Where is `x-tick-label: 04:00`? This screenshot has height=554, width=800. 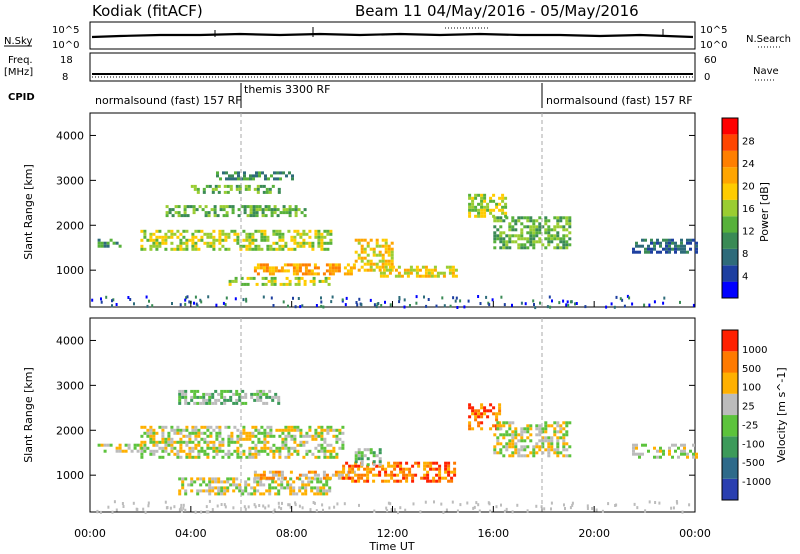 x-tick-label: 04:00 is located at coordinates (191, 533).